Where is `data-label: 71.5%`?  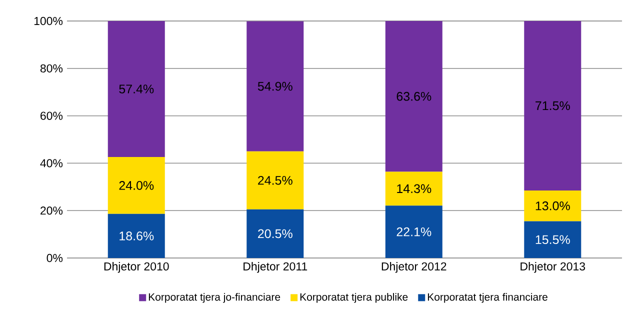 data-label: 71.5% is located at coordinates (553, 105).